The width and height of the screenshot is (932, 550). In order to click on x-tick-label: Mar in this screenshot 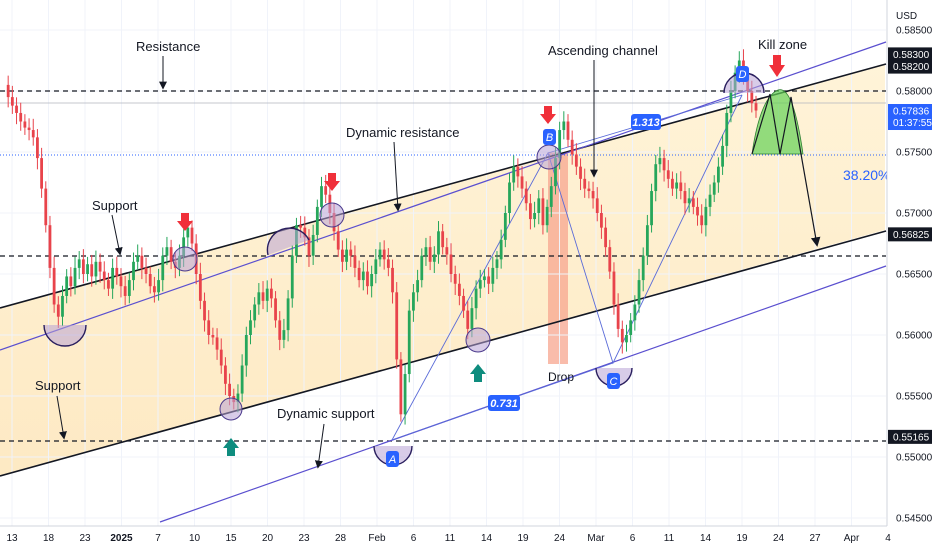, I will do `click(596, 538)`.